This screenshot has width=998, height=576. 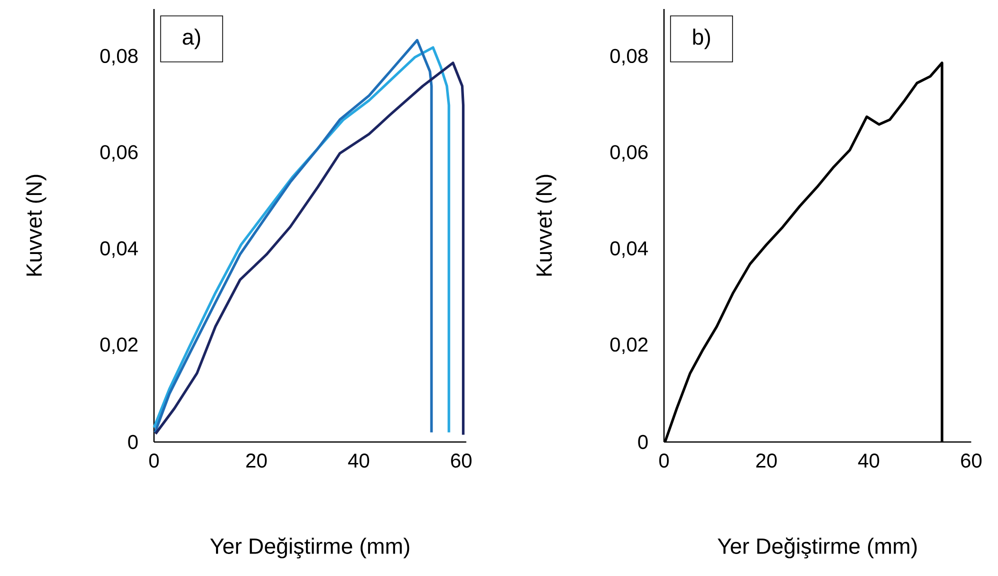 What do you see at coordinates (191, 39) in the screenshot?
I see `annotation: a)` at bounding box center [191, 39].